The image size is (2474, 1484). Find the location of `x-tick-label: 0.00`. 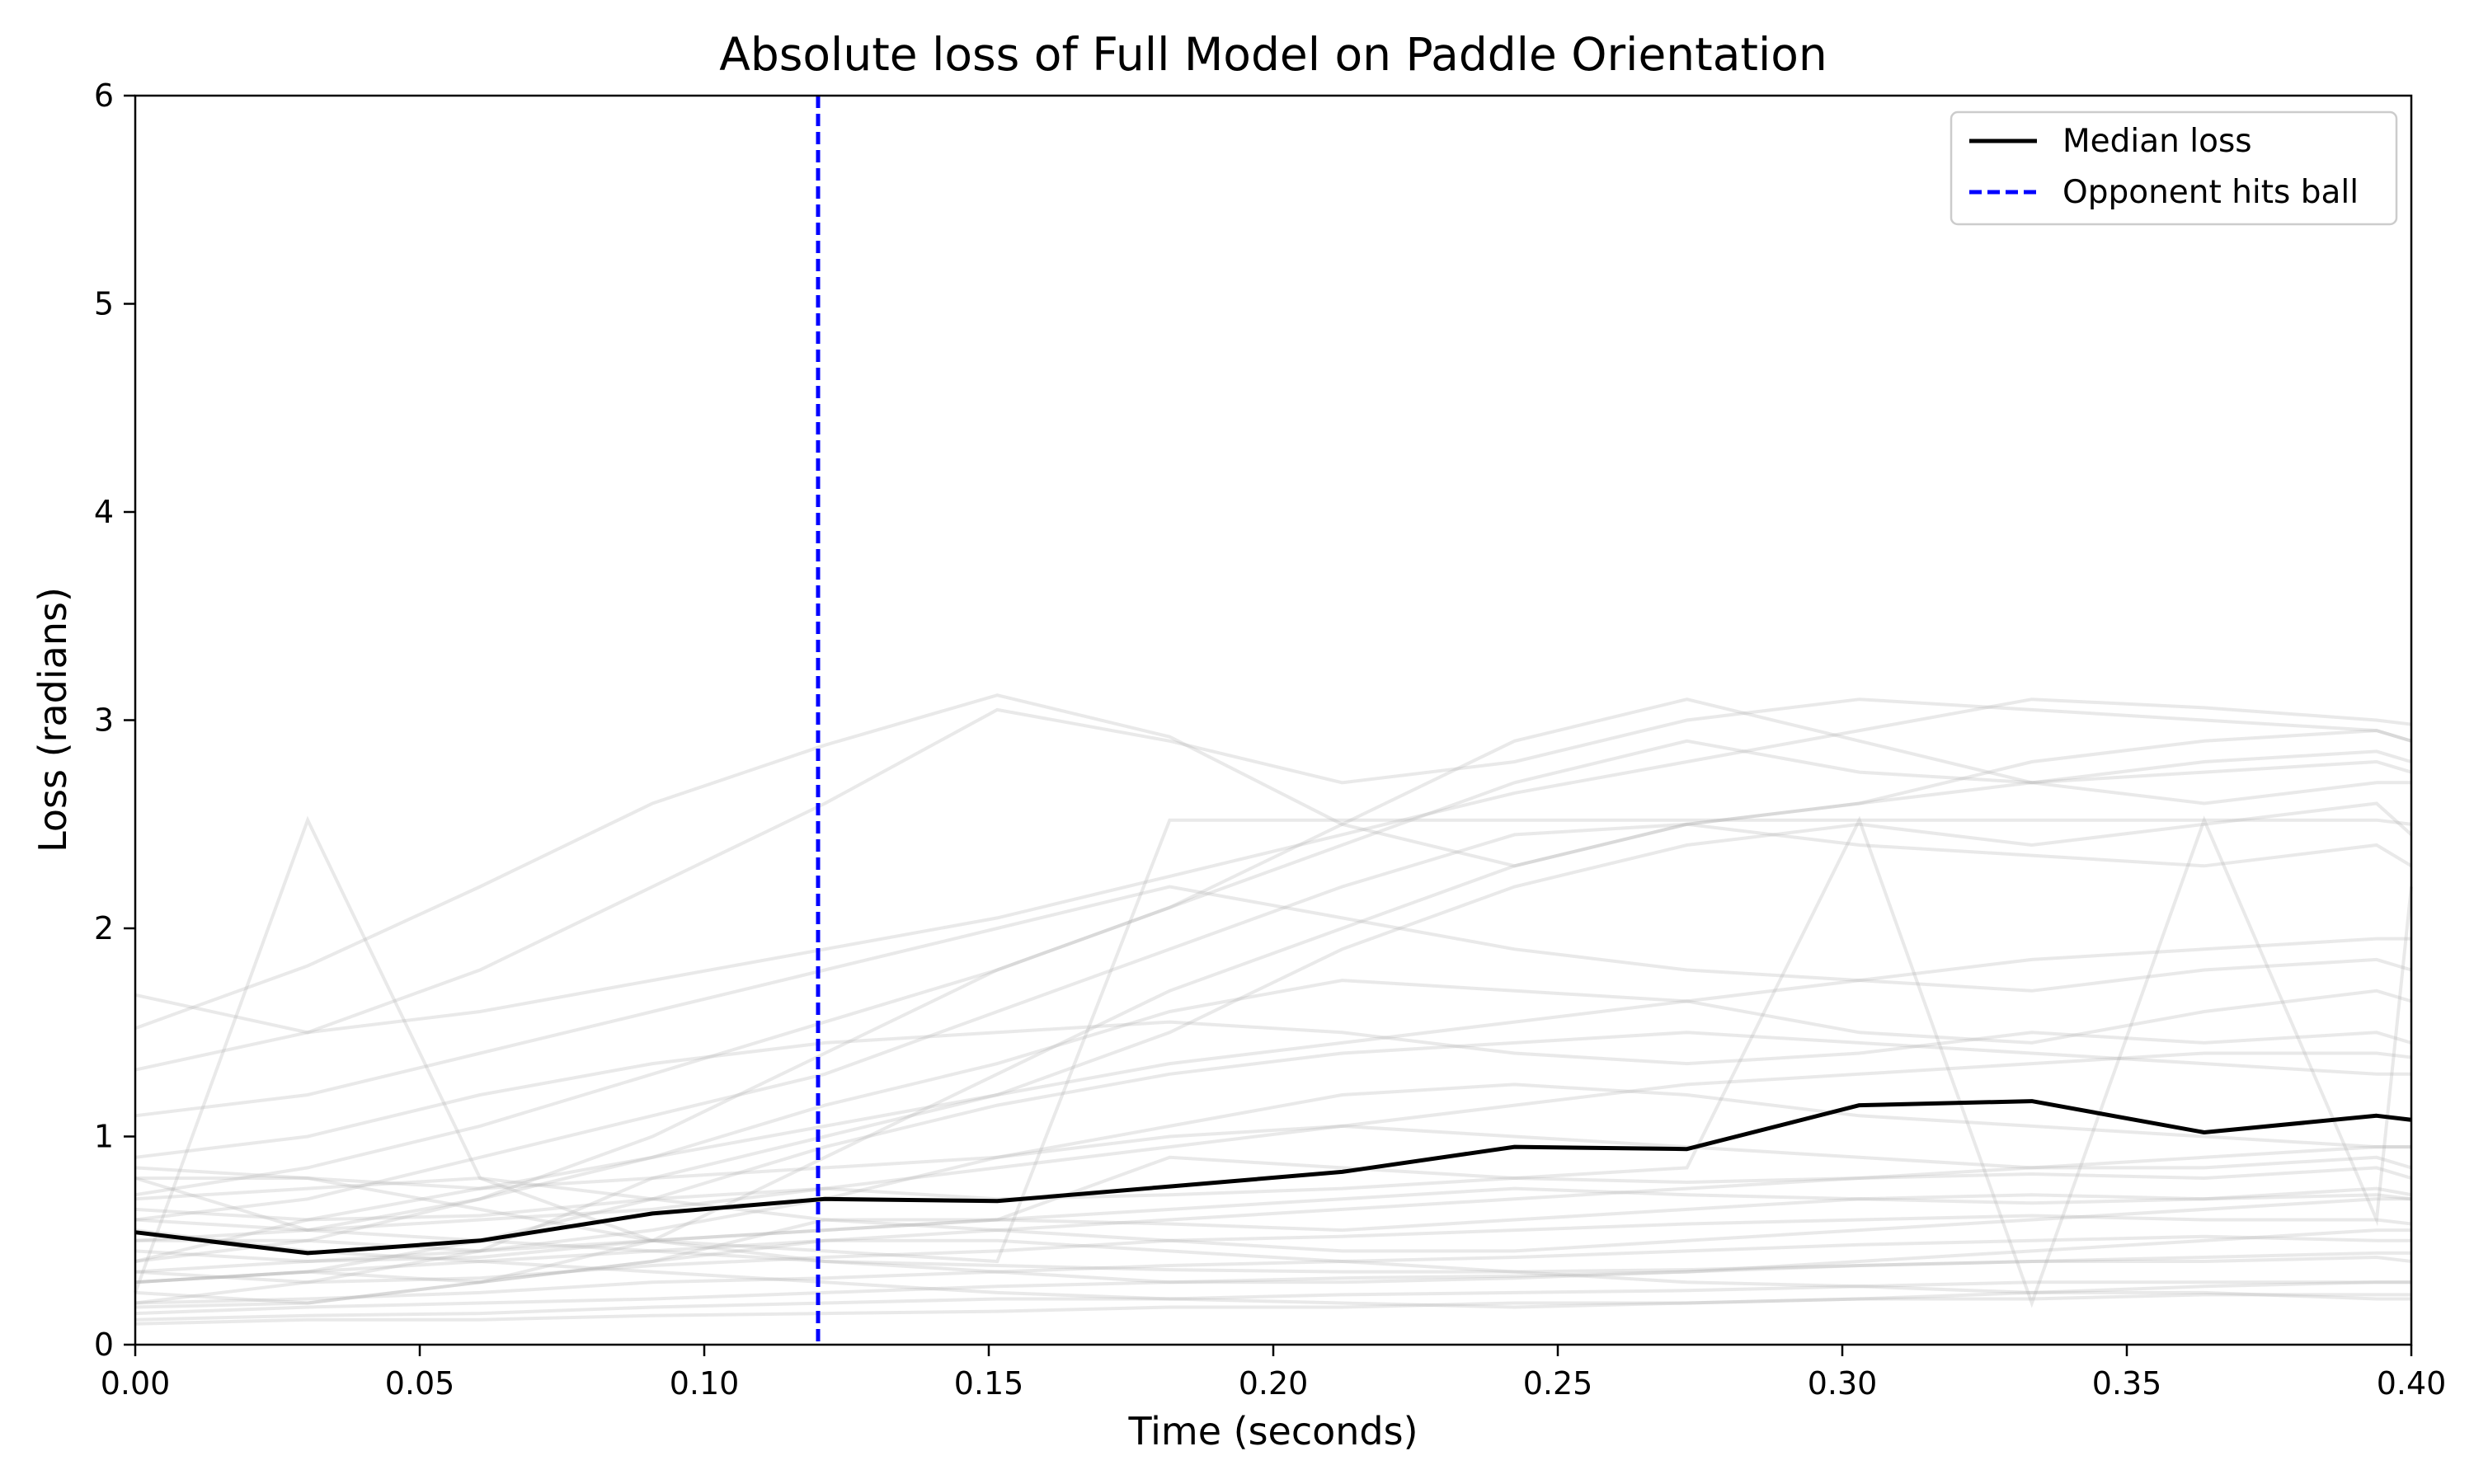

x-tick-label: 0.00 is located at coordinates (136, 1383).